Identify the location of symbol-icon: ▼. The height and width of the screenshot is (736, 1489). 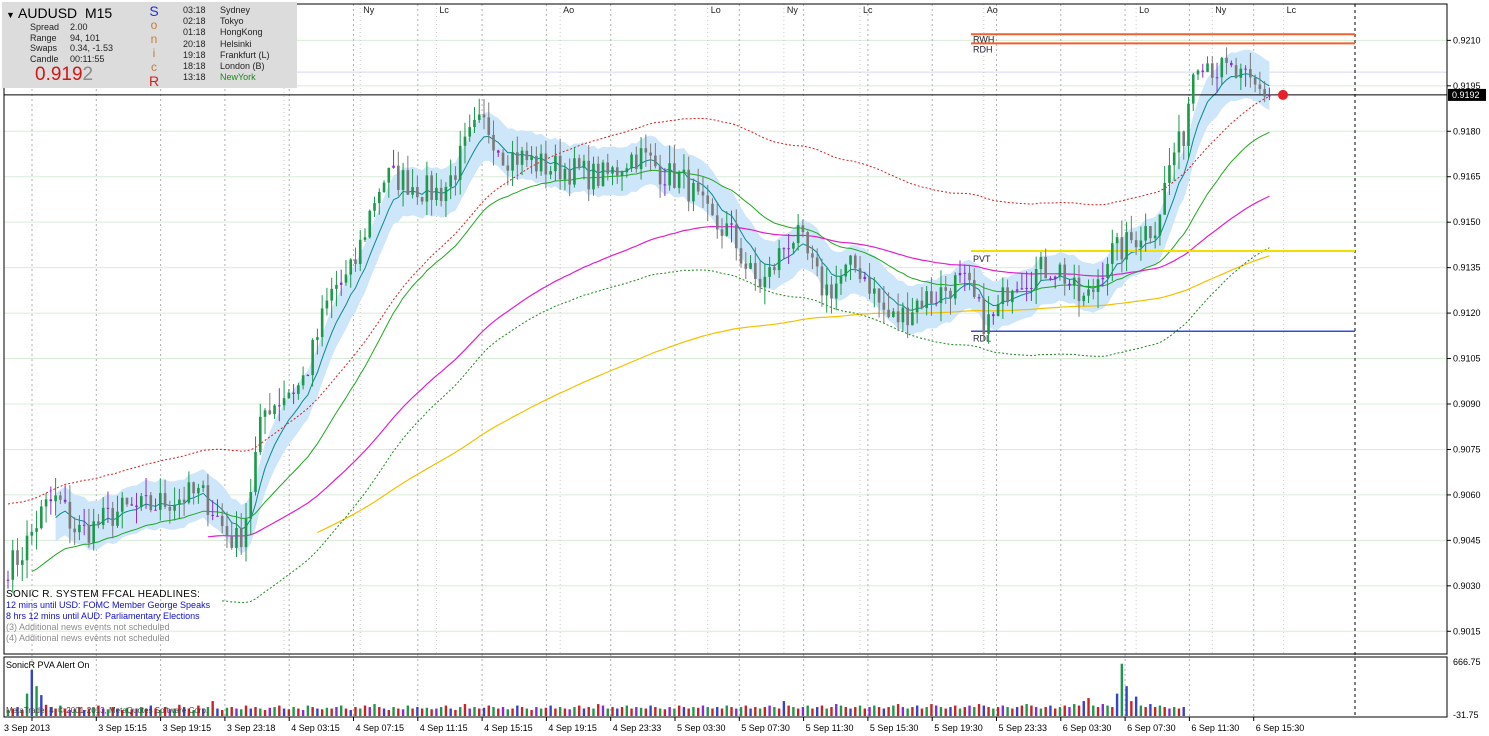
(10, 15).